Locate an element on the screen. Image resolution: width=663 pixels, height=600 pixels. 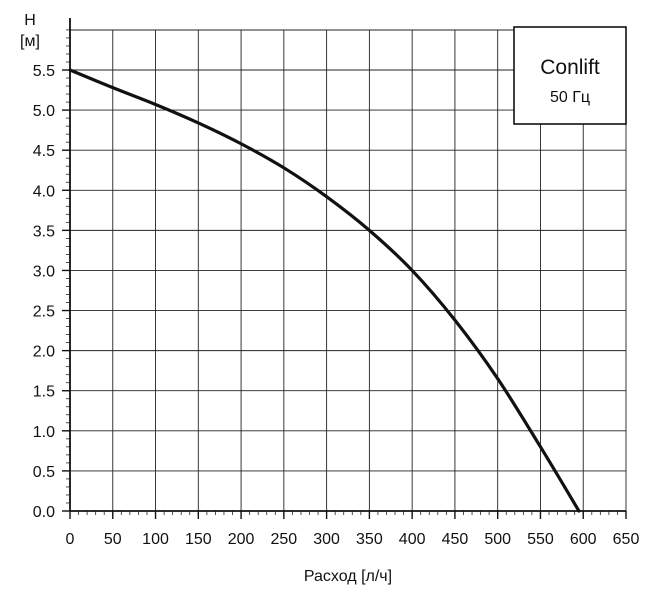
x-tick-label: 0 is located at coordinates (70, 539).